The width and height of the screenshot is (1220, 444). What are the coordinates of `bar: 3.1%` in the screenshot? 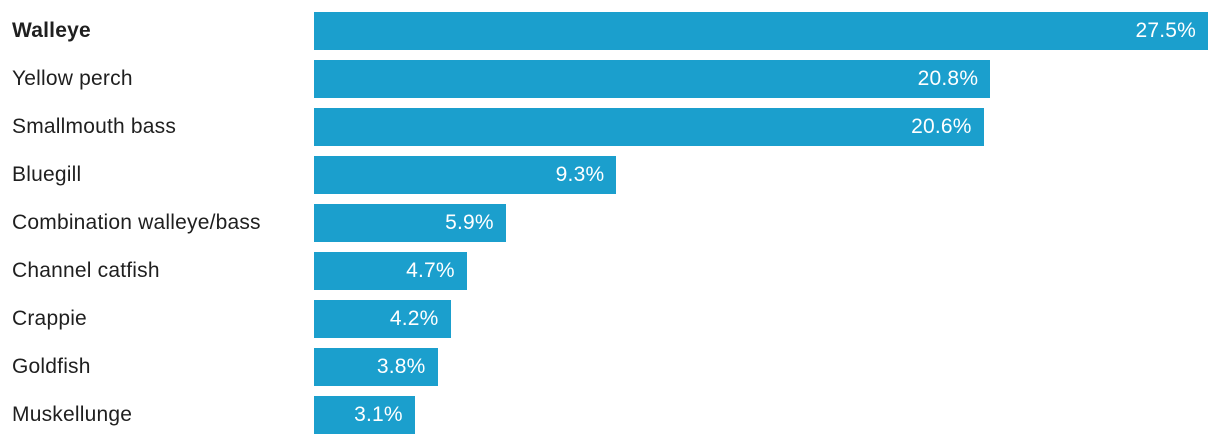 It's located at (364, 415).